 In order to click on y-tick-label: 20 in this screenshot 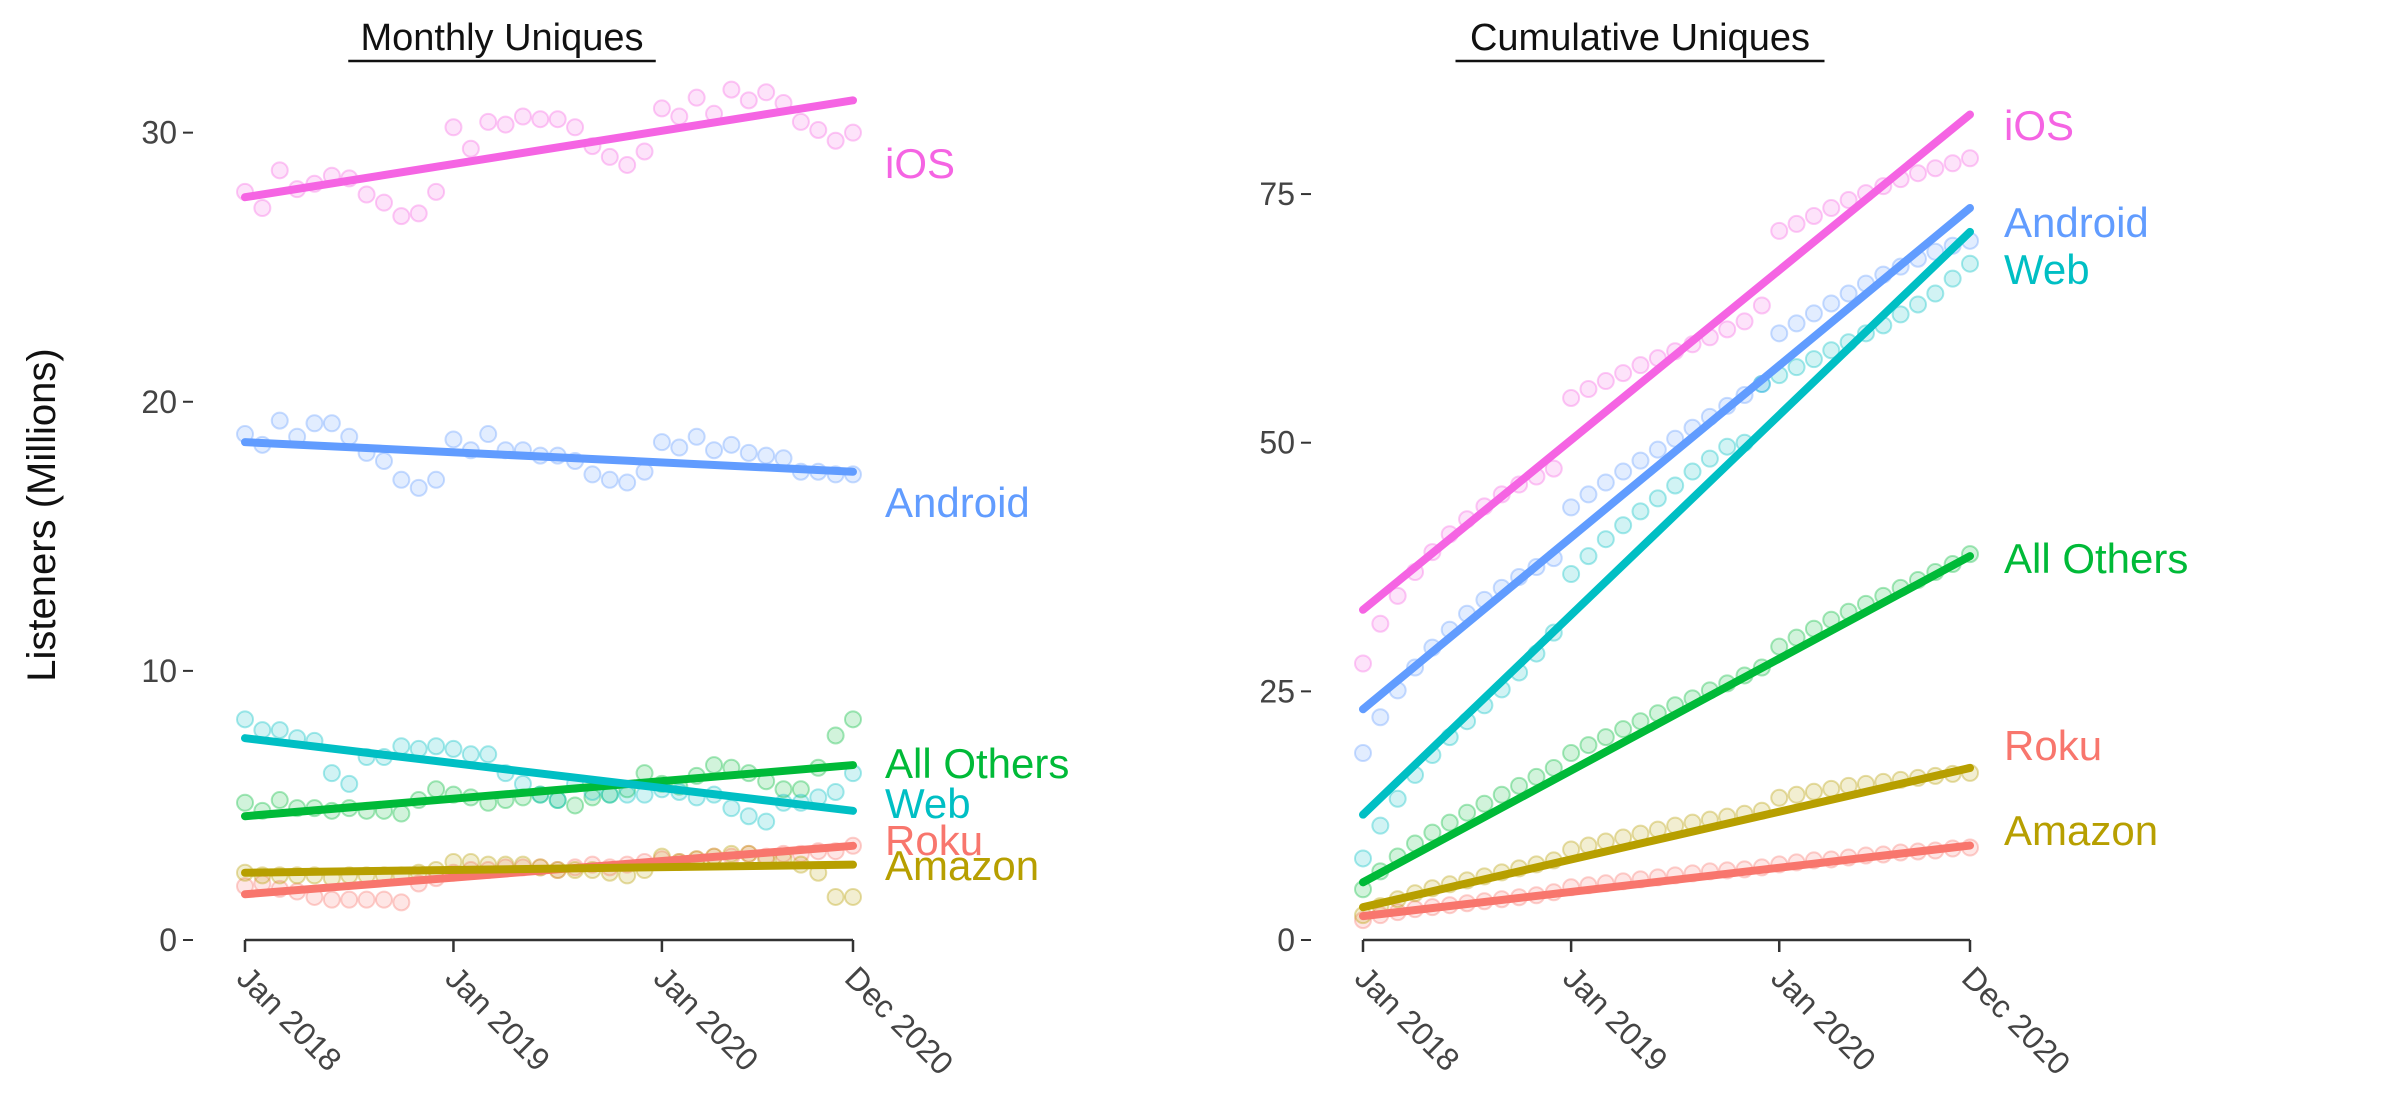, I will do `click(159, 402)`.